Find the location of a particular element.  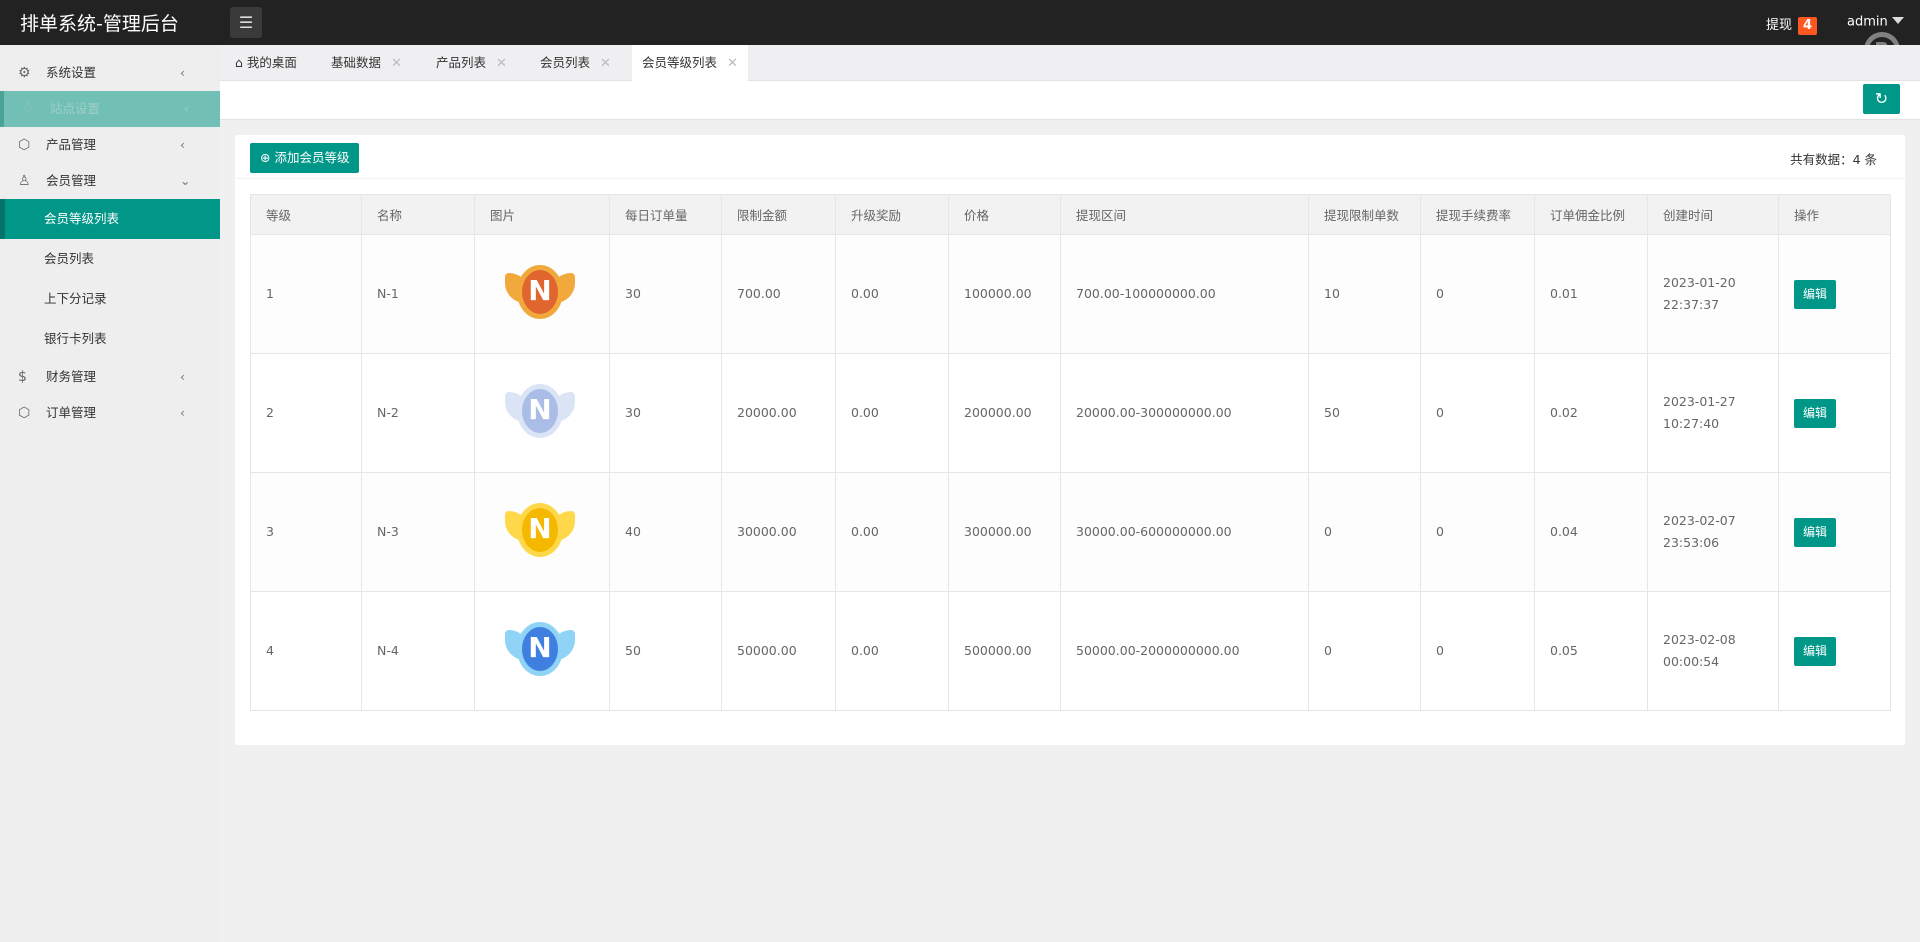

label: 会员等级列表 is located at coordinates (680, 62).